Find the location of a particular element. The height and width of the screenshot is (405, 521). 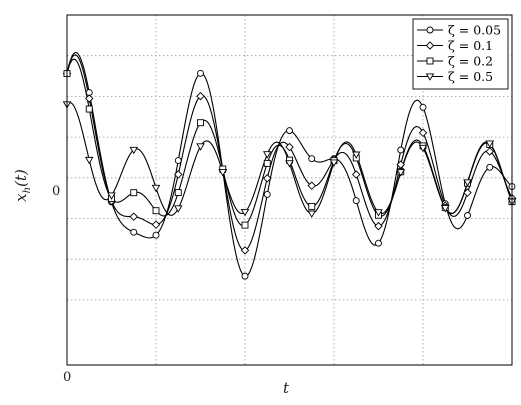

x-tick-label-0: 0 is located at coordinates (67, 377).